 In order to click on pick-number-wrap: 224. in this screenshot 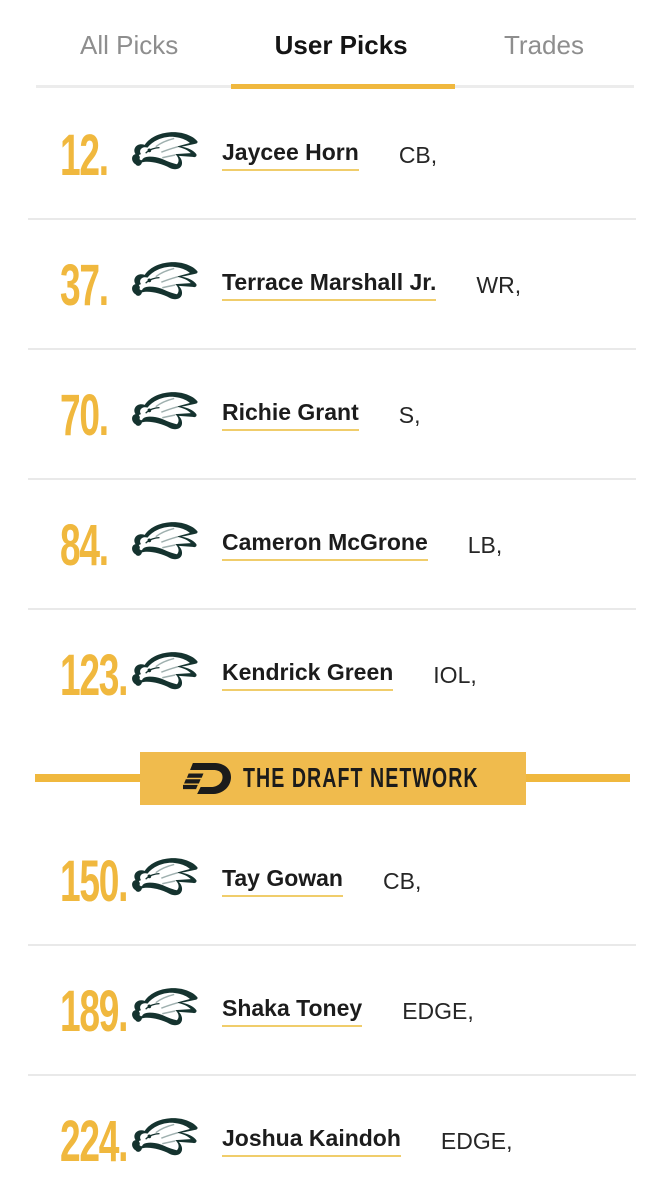, I will do `click(95, 1141)`.